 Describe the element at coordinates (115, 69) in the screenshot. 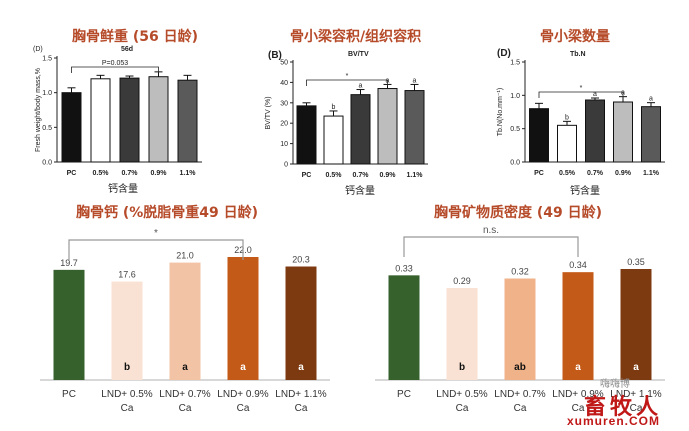

I see `p1-significance-bracket` at that location.